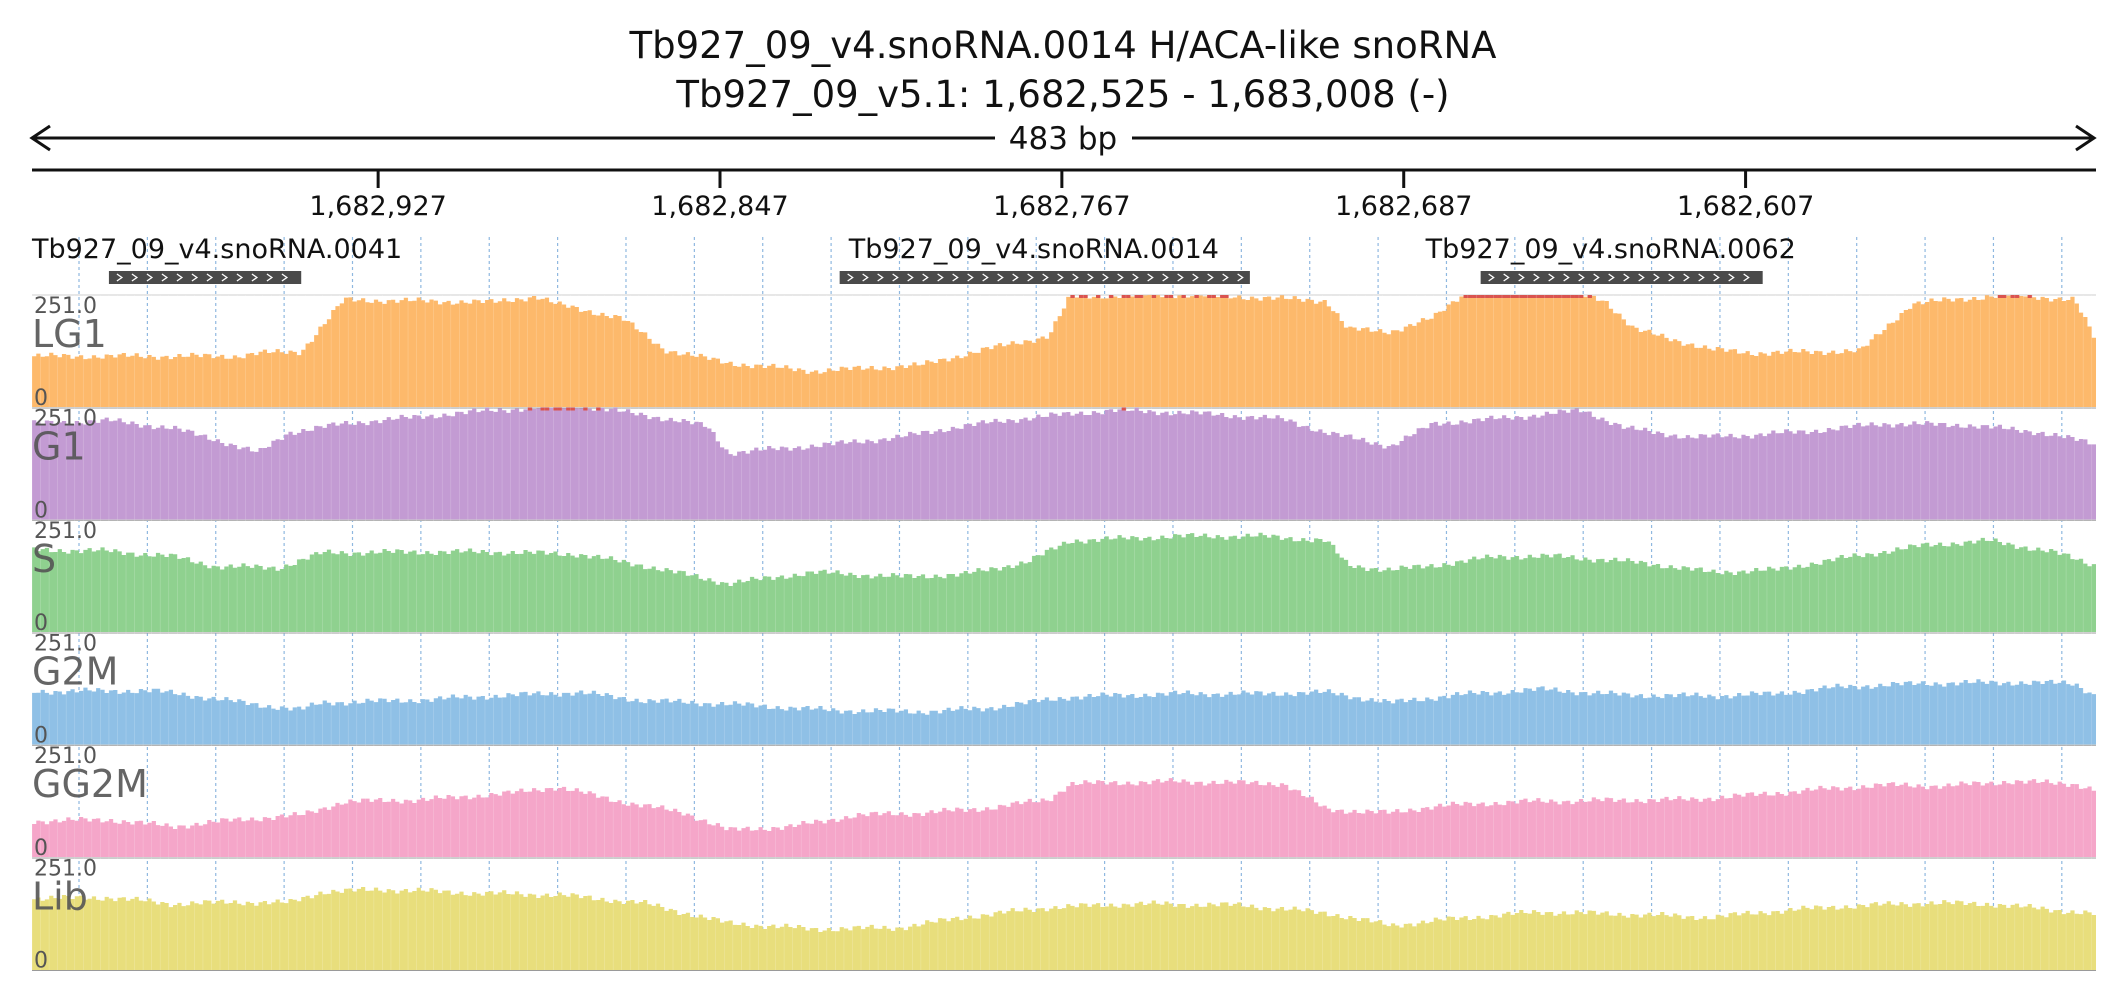 The height and width of the screenshot is (1000, 2126). Describe the element at coordinates (1062, 94) in the screenshot. I see `chart-subtitle: Tb927_09_v5.1: 1,682,525 - 1,683,008 (-)` at that location.